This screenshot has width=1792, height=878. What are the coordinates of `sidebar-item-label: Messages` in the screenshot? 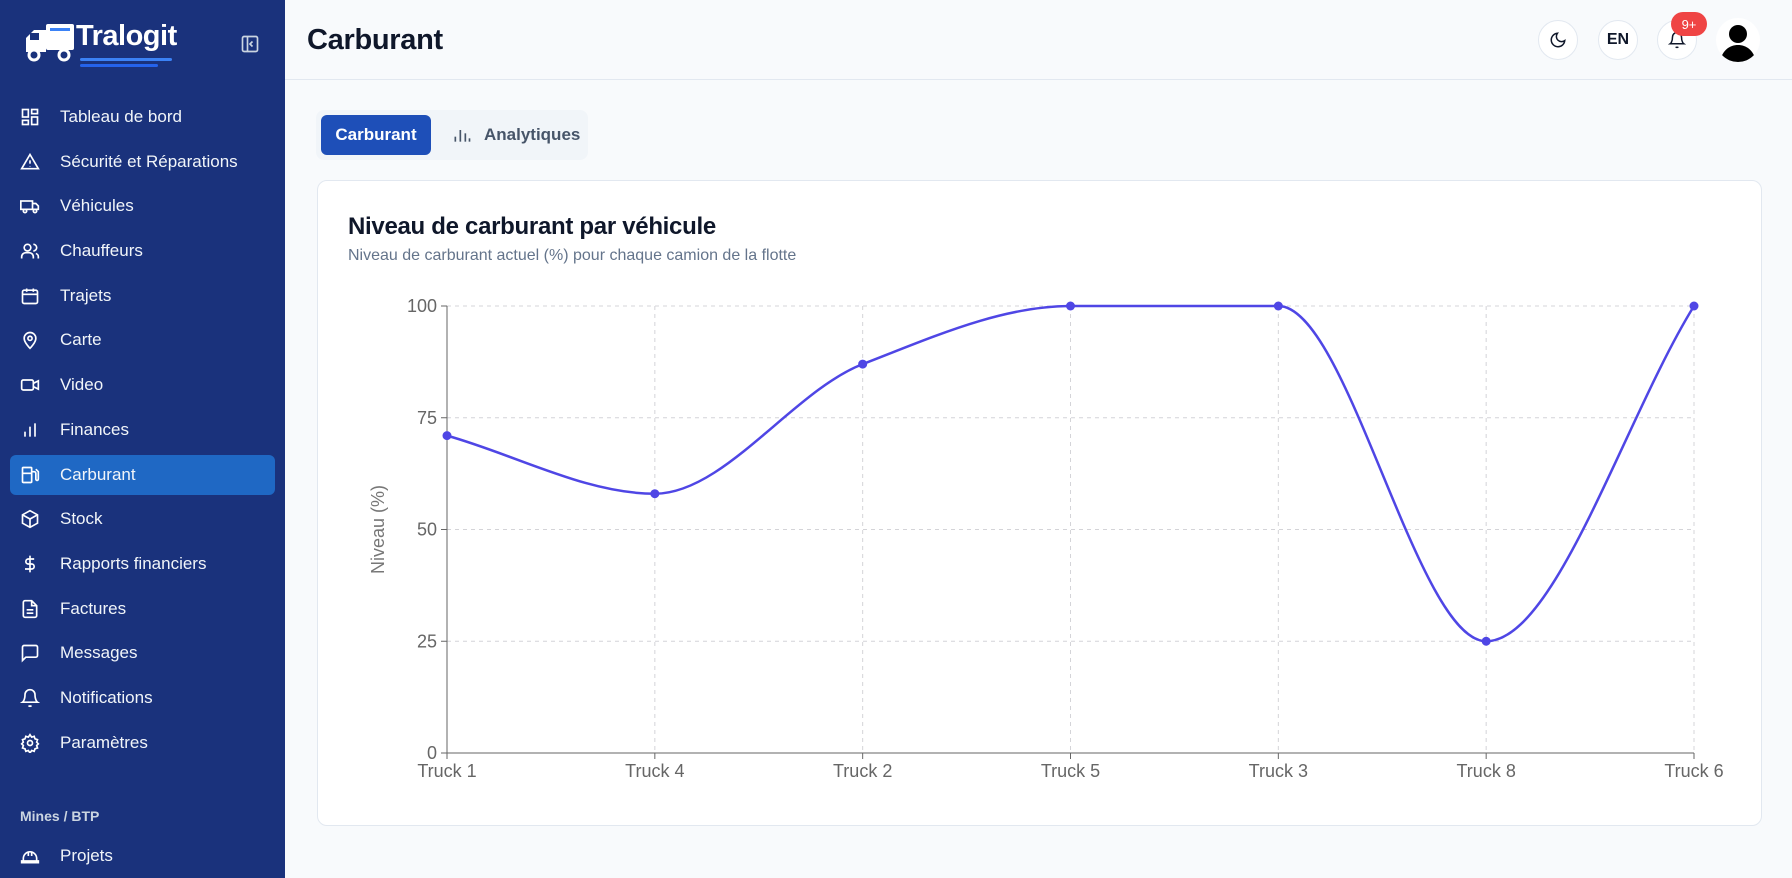 It's located at (99, 653).